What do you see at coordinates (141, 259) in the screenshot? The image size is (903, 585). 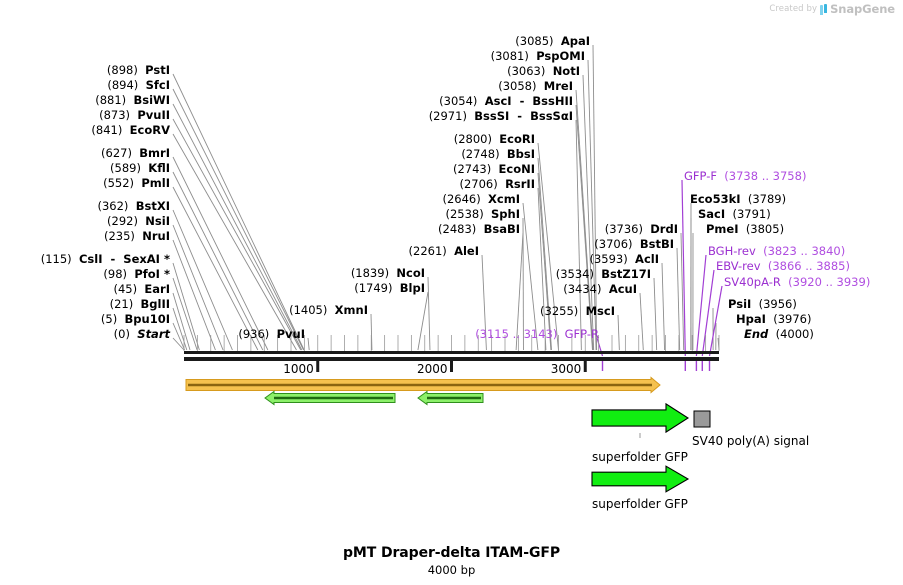 I see `enzyme-name-alt: SexAI` at bounding box center [141, 259].